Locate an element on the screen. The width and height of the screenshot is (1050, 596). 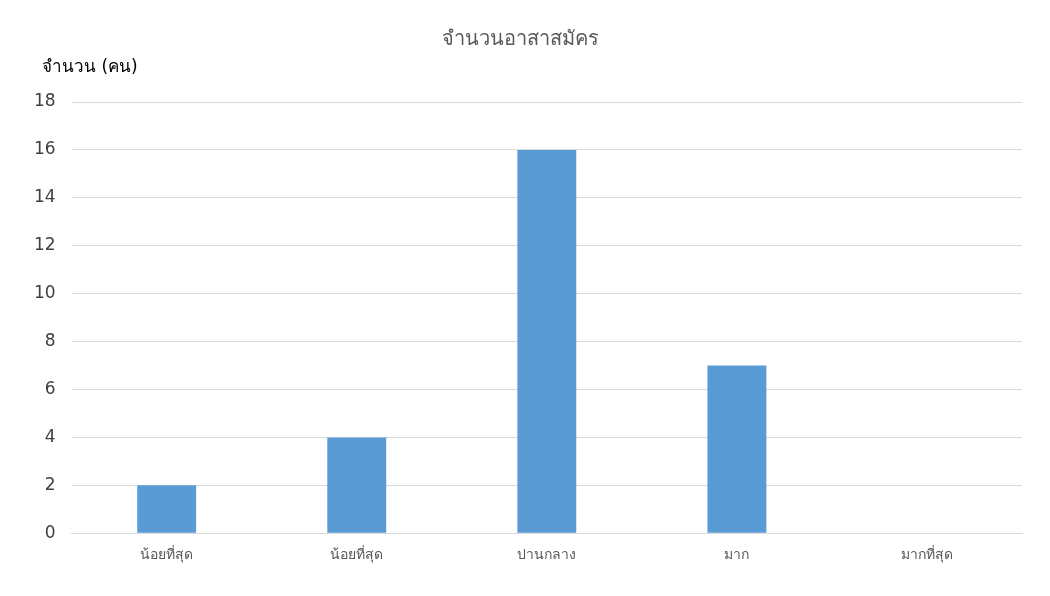
y-axis-title: จำนวน (คน) is located at coordinates (90, 66).